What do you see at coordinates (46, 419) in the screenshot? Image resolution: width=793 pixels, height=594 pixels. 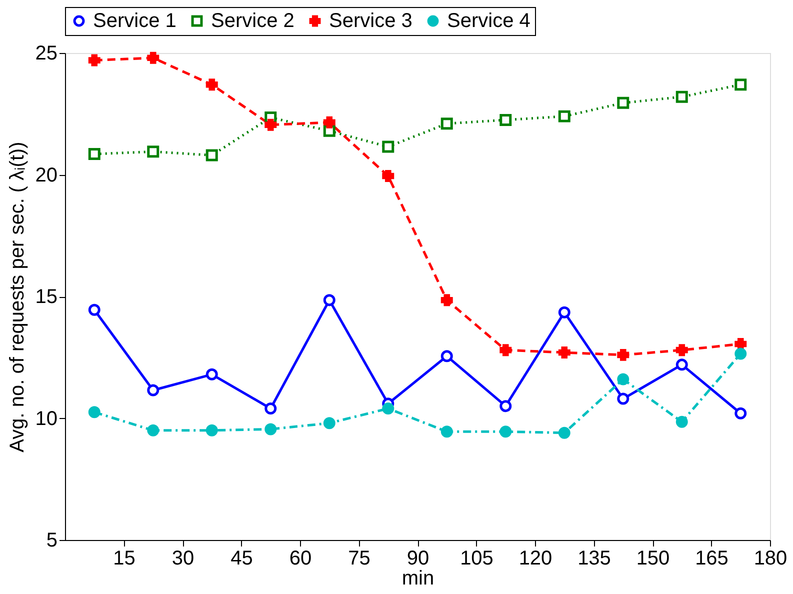 I see `y-tick-label: 10` at bounding box center [46, 419].